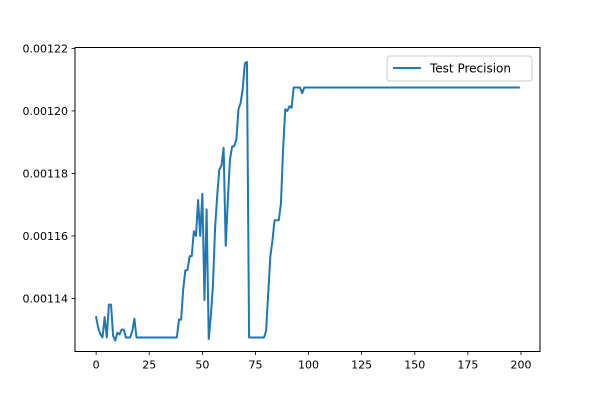 This screenshot has width=600, height=400. I want to click on x-tick-label: 25, so click(149, 365).